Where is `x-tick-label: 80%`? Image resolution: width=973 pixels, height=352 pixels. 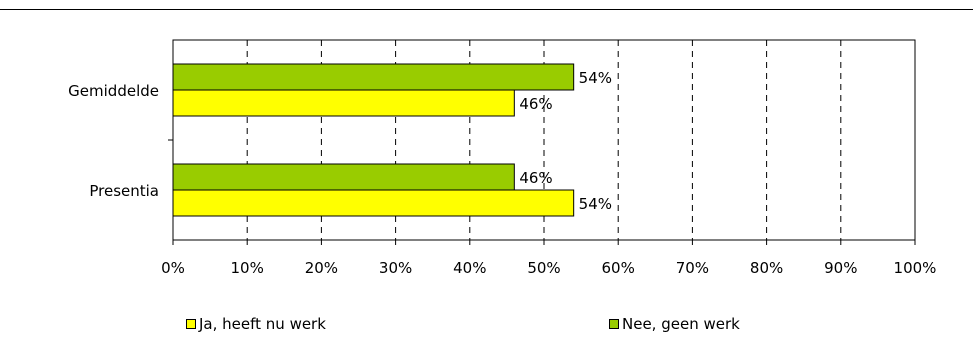 x-tick-label: 80% is located at coordinates (766, 268).